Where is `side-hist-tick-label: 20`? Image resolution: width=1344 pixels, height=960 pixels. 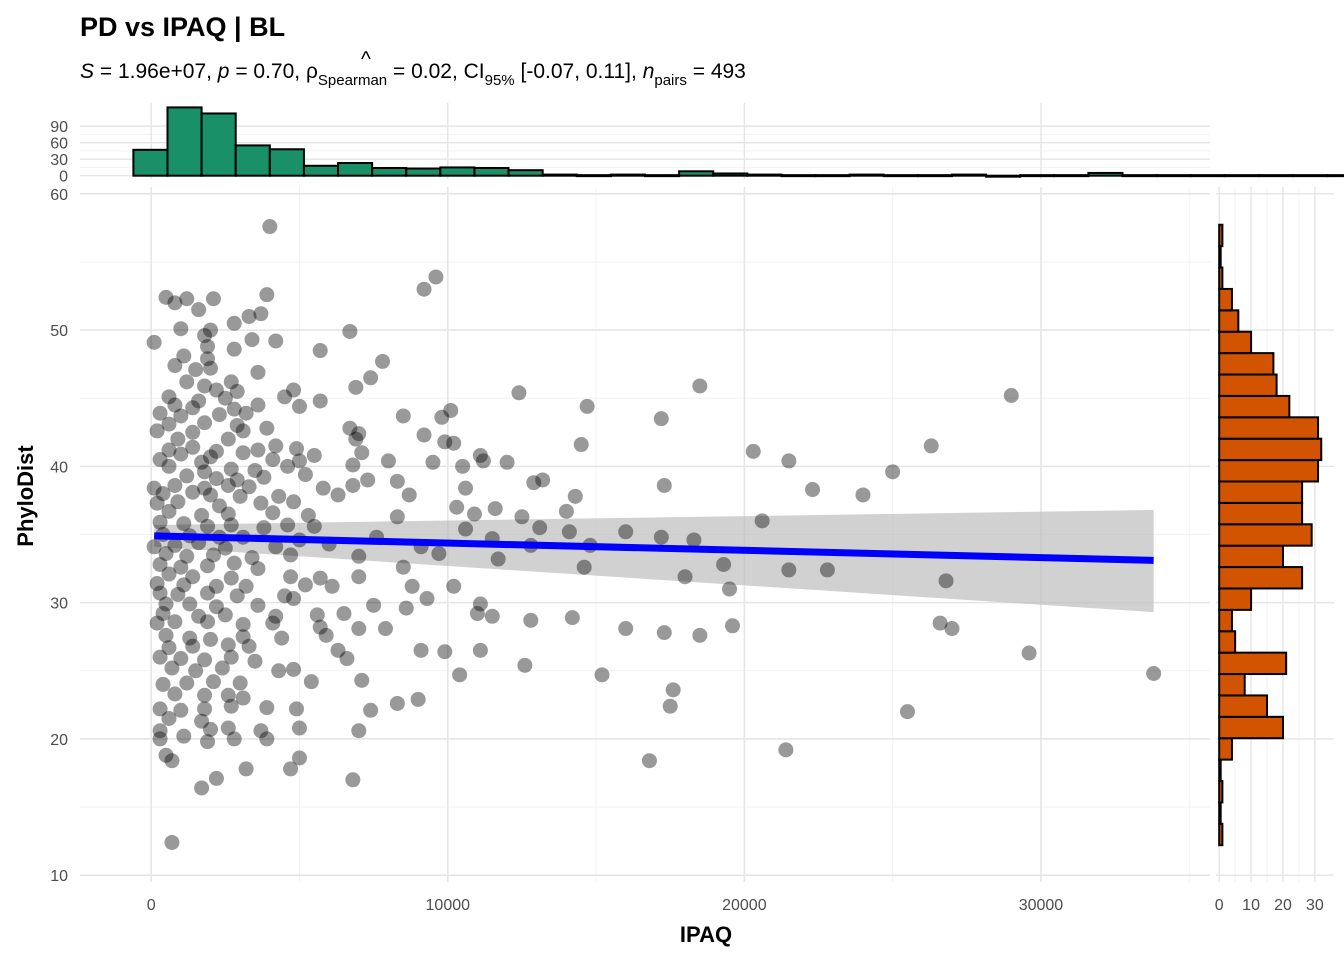 side-hist-tick-label: 20 is located at coordinates (1283, 905).